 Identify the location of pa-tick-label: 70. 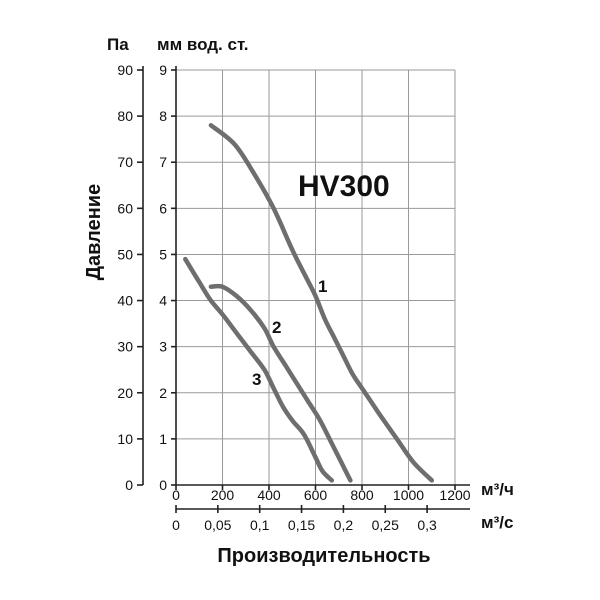
(125, 162).